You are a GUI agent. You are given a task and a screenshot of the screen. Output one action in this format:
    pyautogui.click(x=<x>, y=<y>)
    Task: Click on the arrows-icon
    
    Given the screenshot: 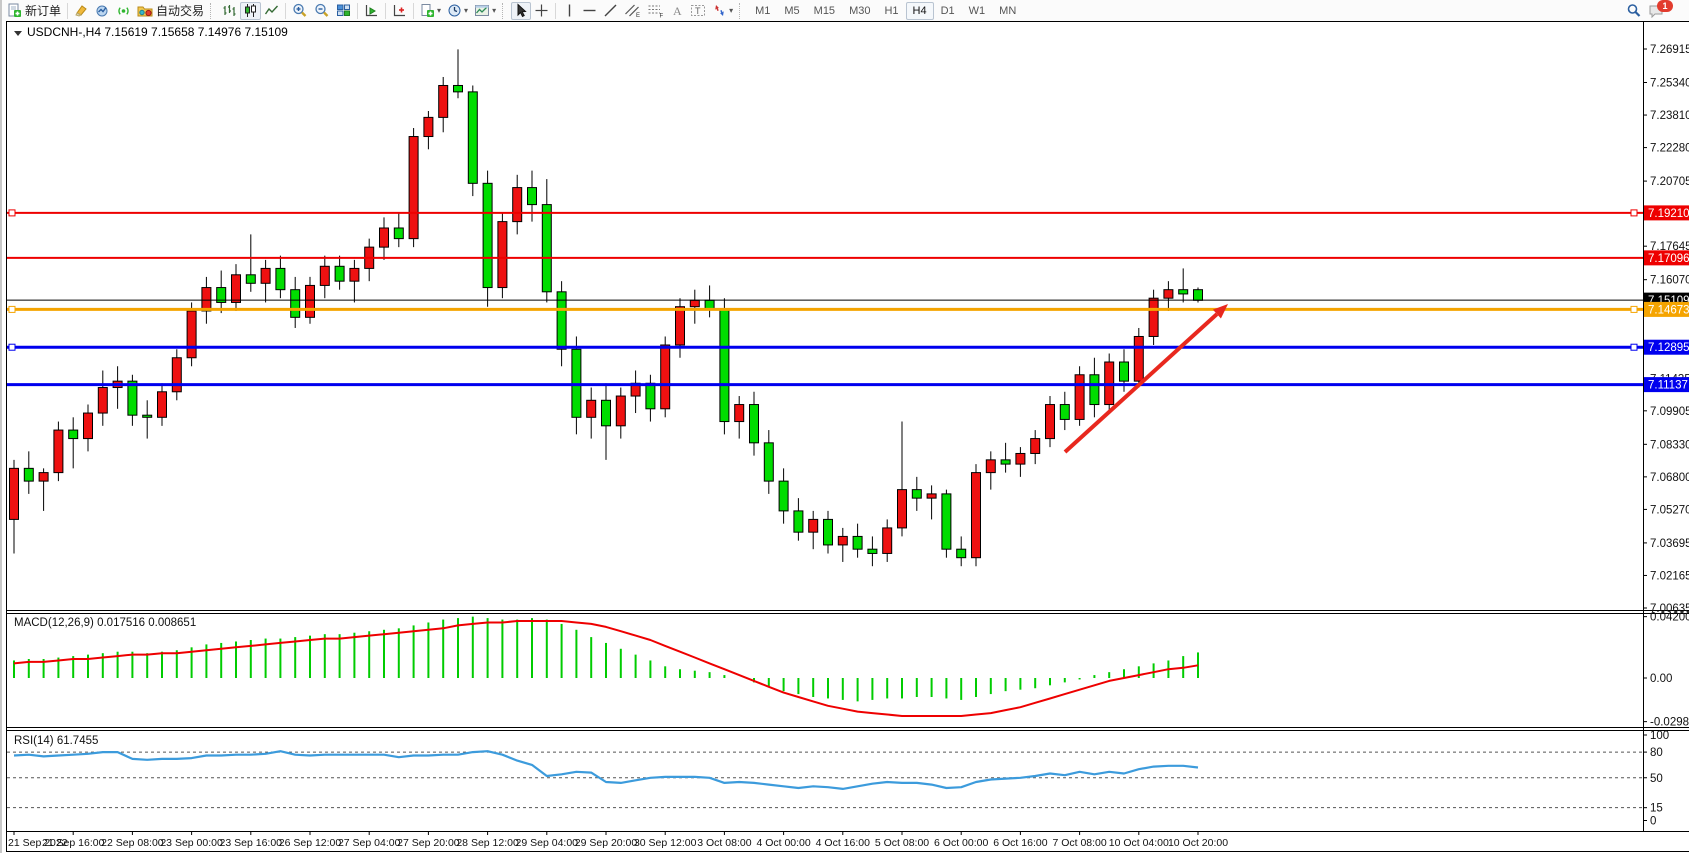 What is the action you would take?
    pyautogui.click(x=719, y=10)
    